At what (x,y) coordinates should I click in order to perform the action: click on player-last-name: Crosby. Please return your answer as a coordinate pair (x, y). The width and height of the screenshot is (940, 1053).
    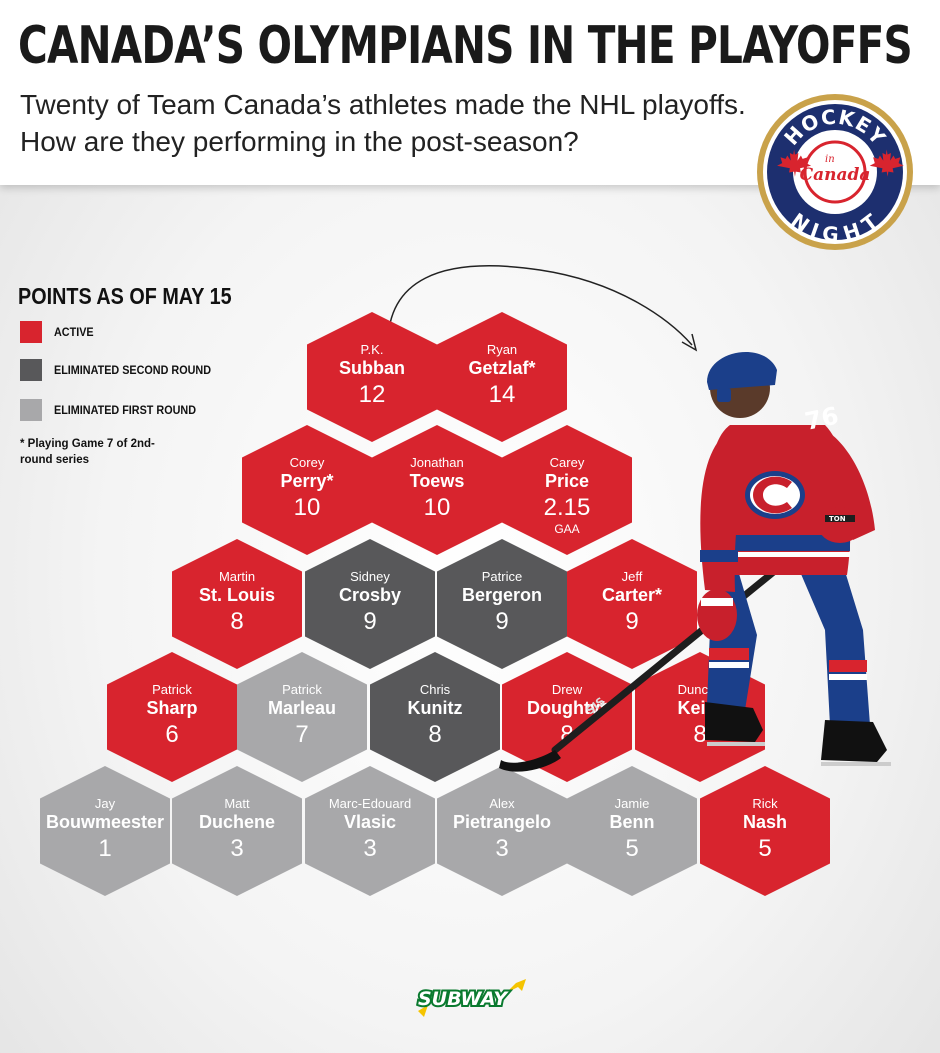
    Looking at the image, I should click on (369, 595).